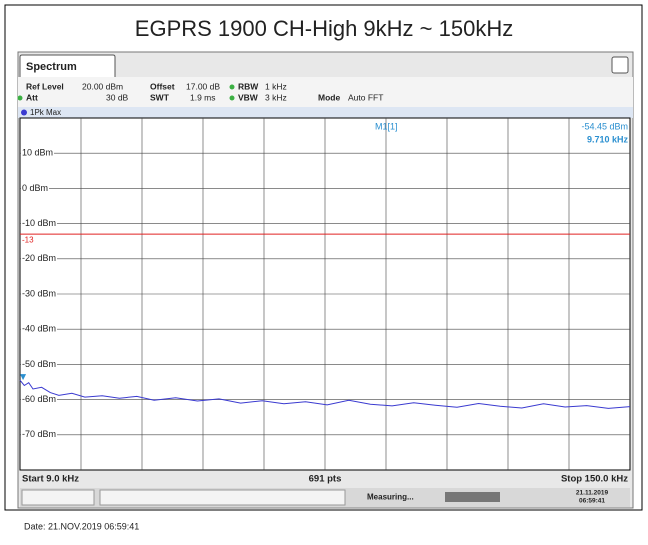  What do you see at coordinates (23, 377) in the screenshot?
I see `marker` at bounding box center [23, 377].